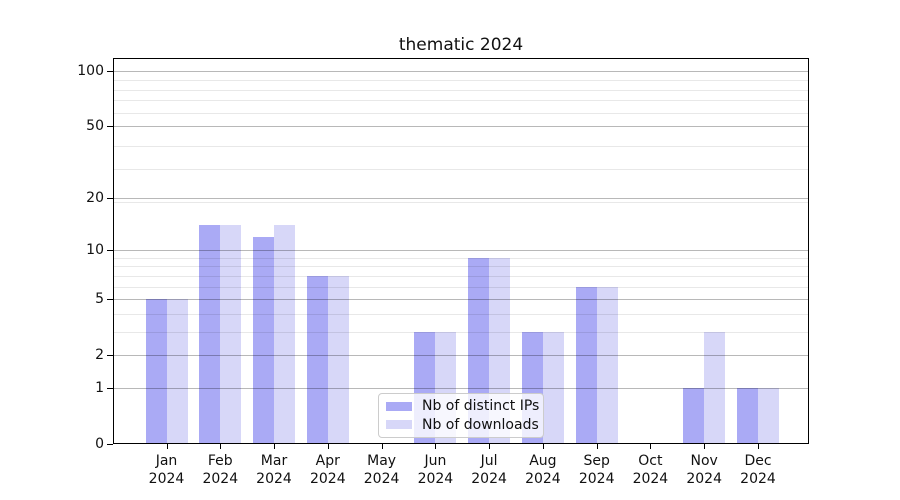 This screenshot has width=900, height=500. Describe the element at coordinates (480, 424) in the screenshot. I see `legend-label-downloads: Nb of downloads` at that location.